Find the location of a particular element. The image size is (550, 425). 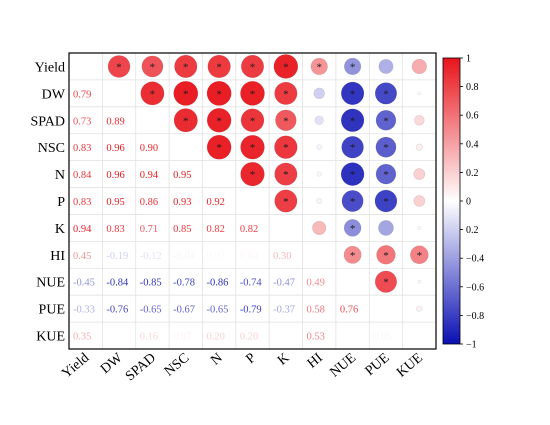

corr-circle-NUE-KUE is located at coordinates (419, 281).